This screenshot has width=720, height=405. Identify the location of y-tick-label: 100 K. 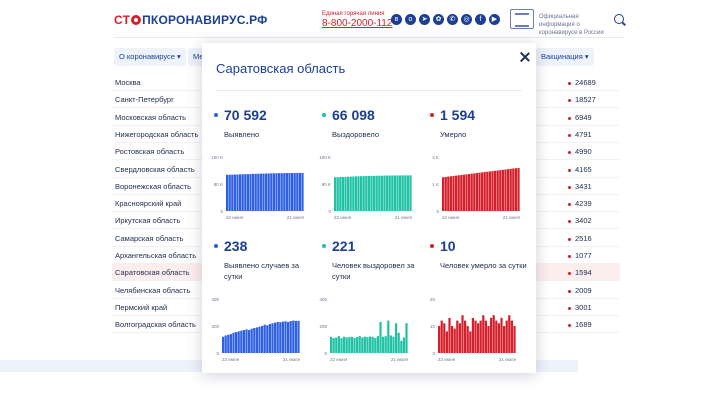
(325, 157).